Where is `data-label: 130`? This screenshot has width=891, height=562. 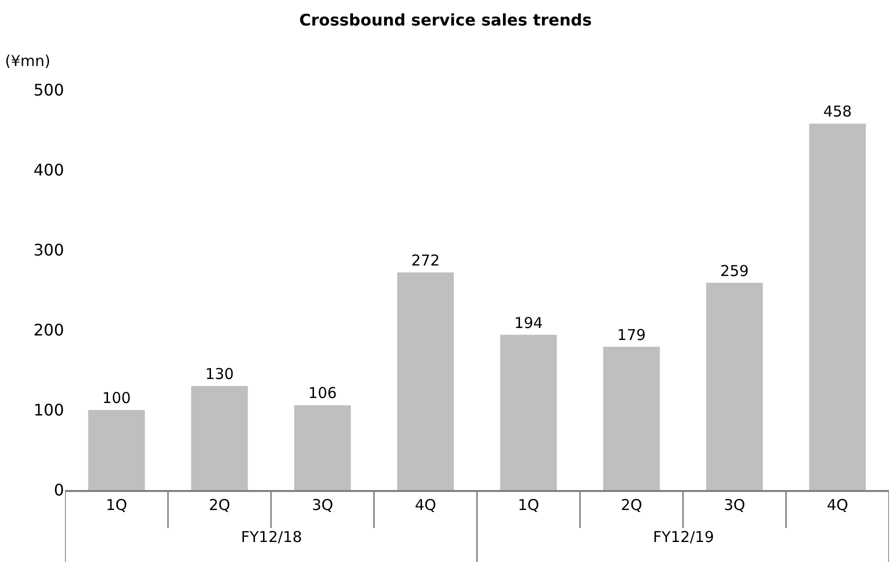
data-label: 130 is located at coordinates (219, 374).